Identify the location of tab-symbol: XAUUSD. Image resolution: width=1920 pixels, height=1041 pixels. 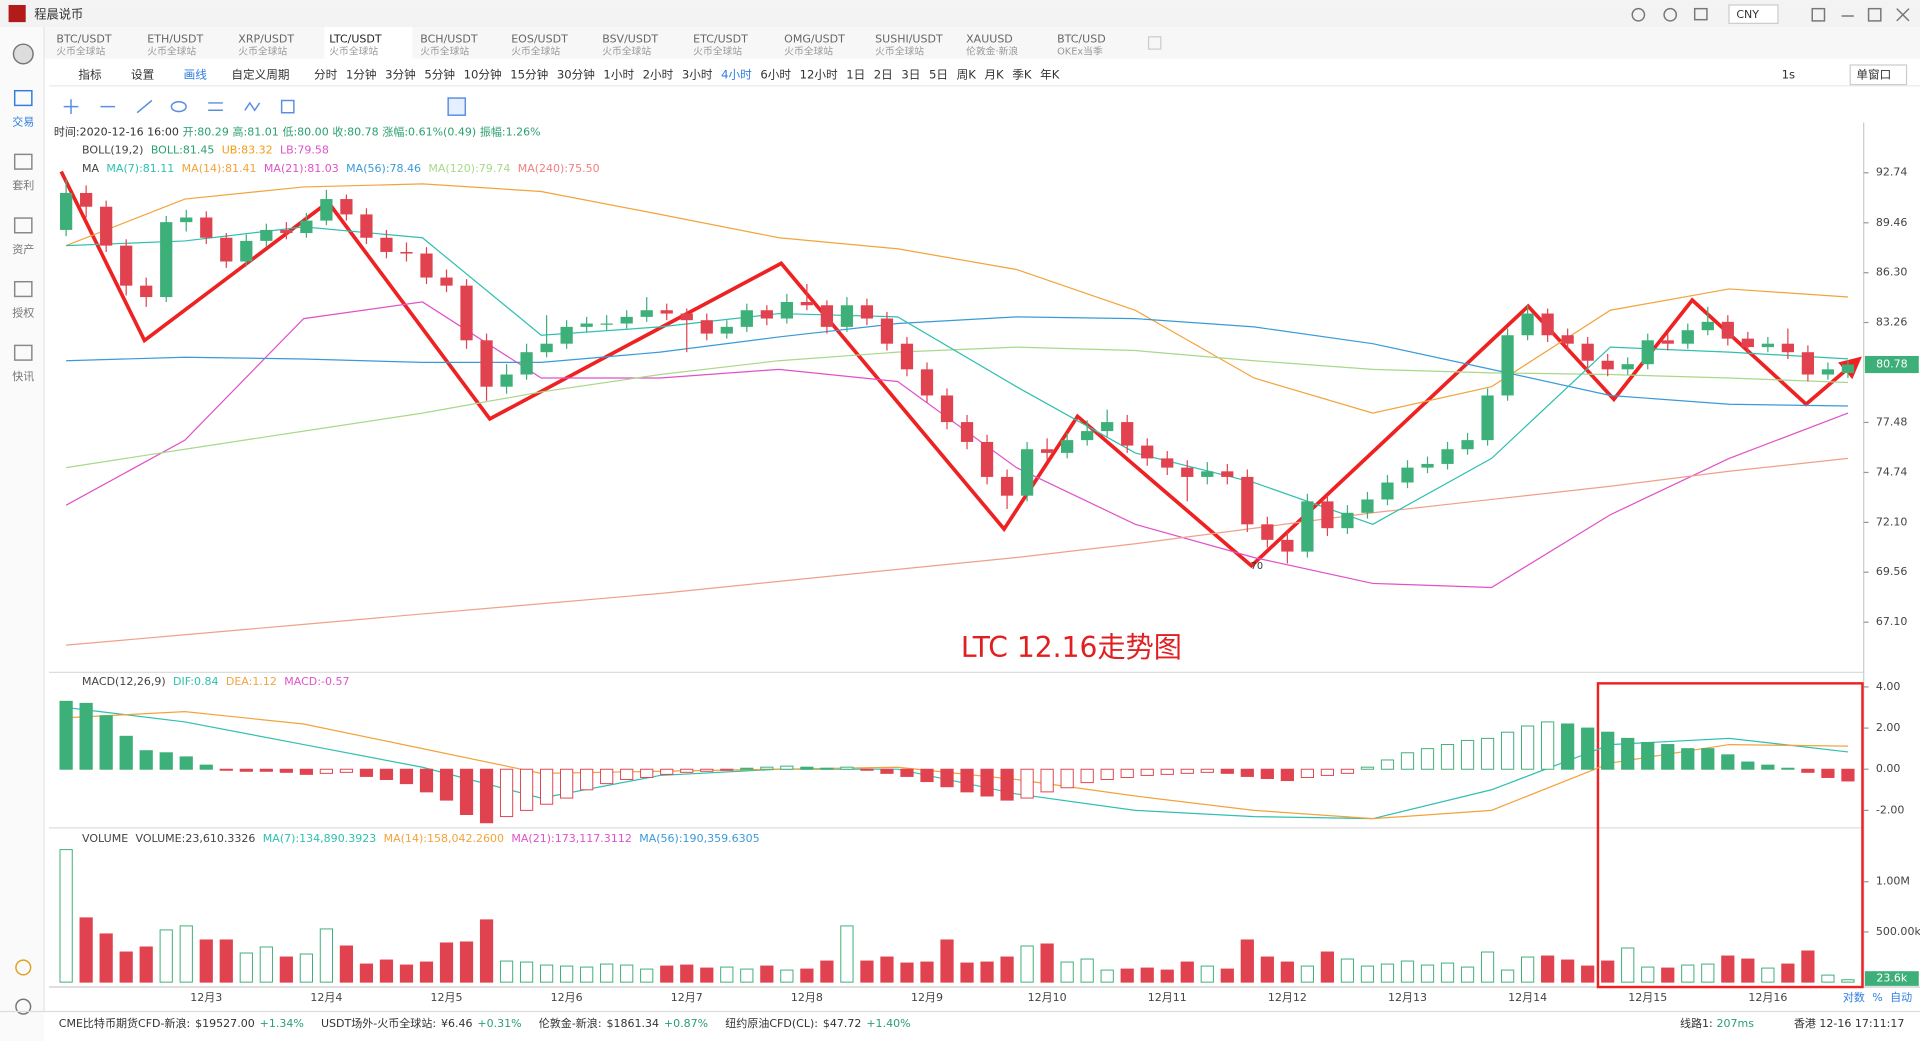
(989, 38).